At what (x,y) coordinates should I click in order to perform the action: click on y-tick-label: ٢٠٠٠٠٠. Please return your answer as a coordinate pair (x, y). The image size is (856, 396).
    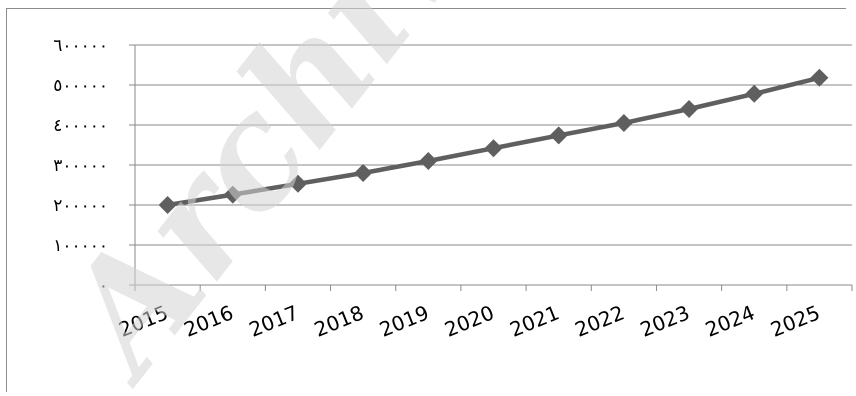
    Looking at the image, I should click on (80, 206).